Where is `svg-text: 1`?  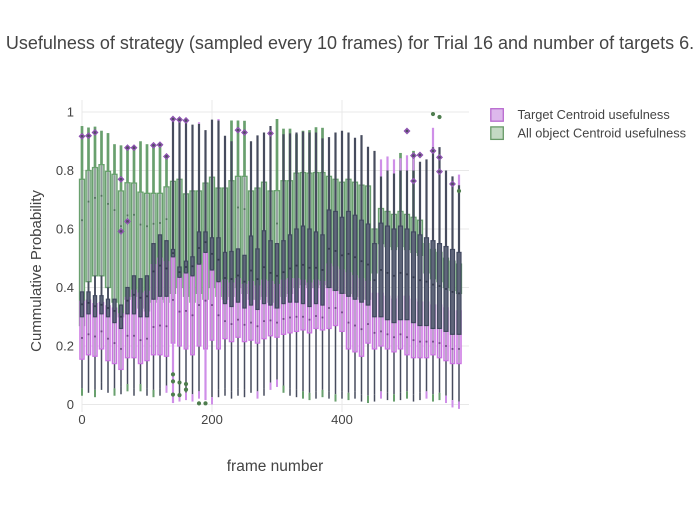 svg-text: 1 is located at coordinates (70, 111).